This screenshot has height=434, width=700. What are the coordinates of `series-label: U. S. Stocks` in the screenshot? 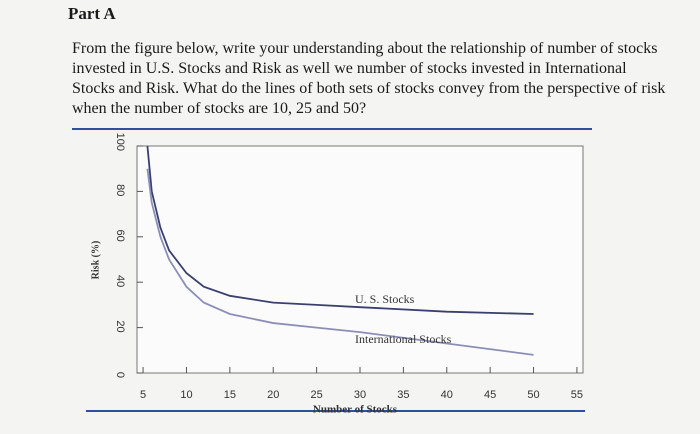 It's located at (385, 299).